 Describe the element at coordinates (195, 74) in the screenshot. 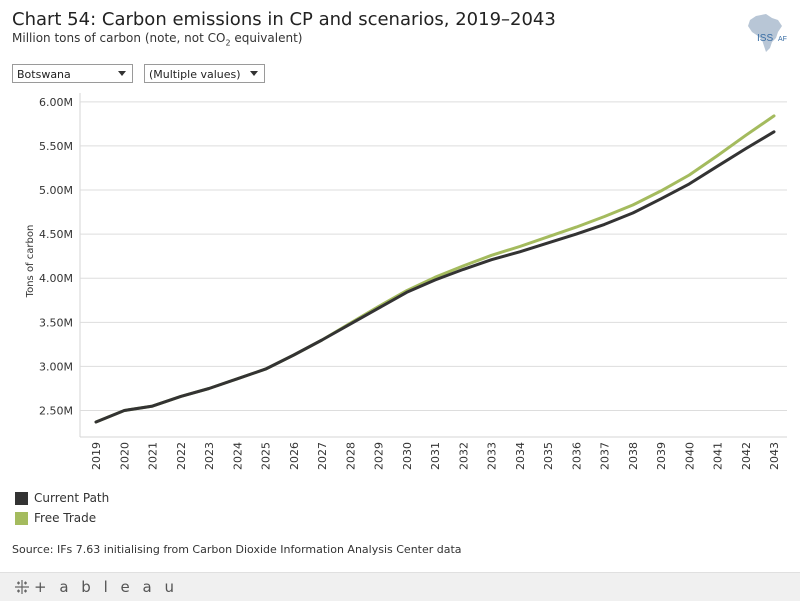

I see `scenario-filter-value: (Multiple values)` at that location.